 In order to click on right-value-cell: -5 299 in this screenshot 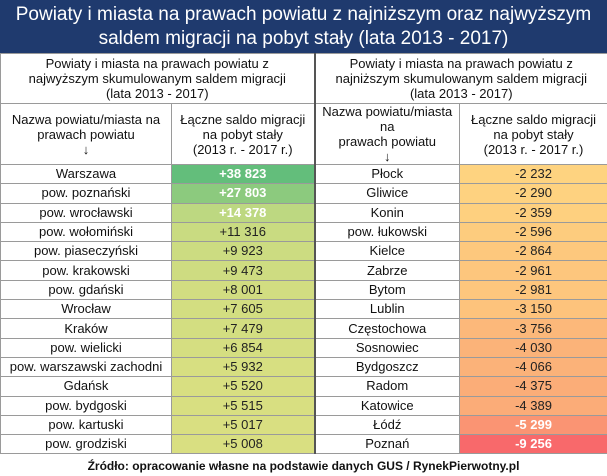, I will do `click(533, 425)`.